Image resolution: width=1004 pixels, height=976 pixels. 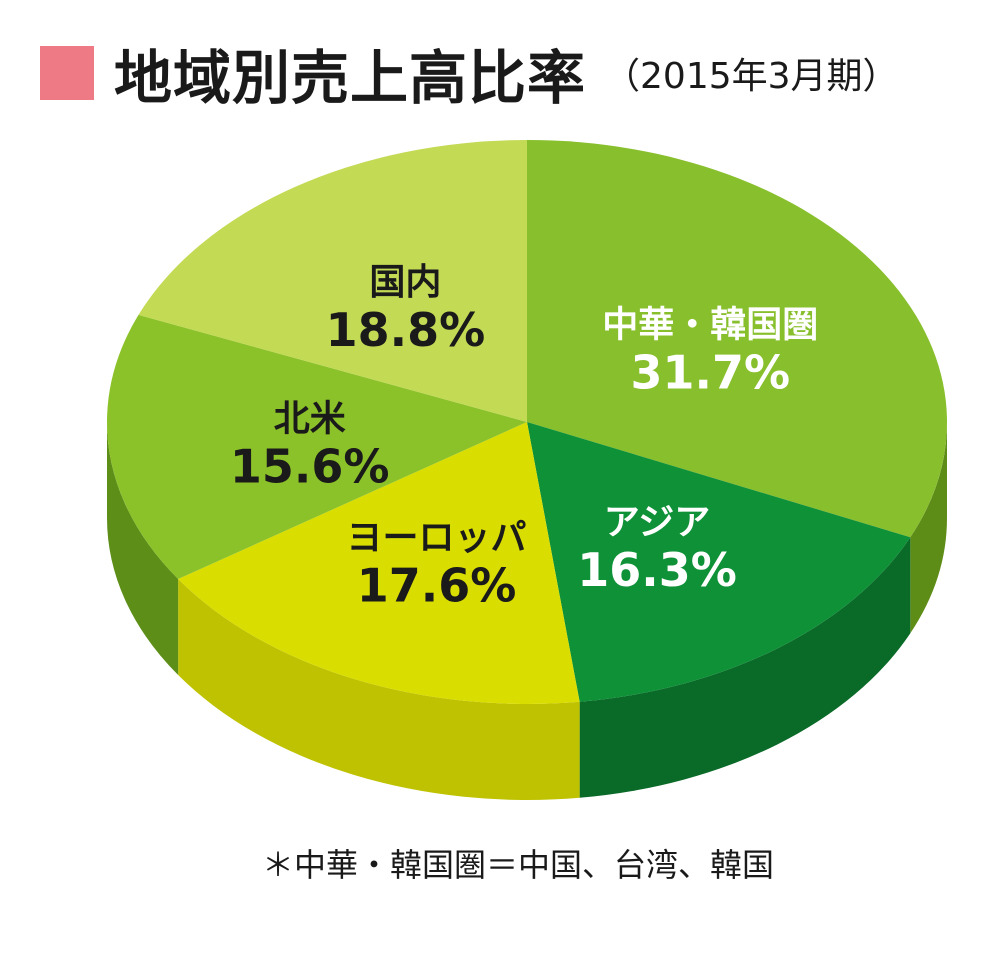 What do you see at coordinates (405, 282) in the screenshot?
I see `slice-name-label: 国内` at bounding box center [405, 282].